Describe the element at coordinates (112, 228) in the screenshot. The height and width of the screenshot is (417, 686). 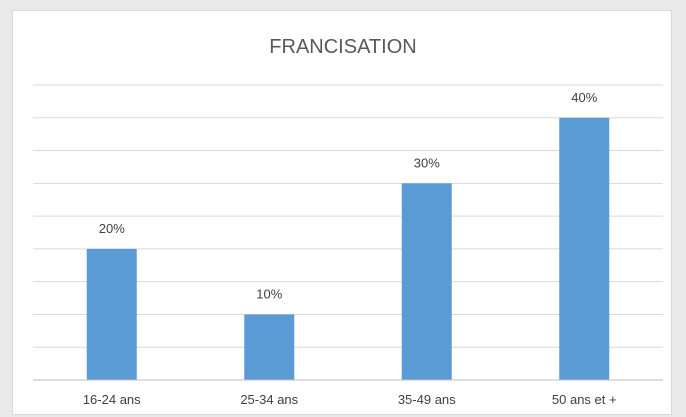
I see `data-label-1: 20%` at that location.